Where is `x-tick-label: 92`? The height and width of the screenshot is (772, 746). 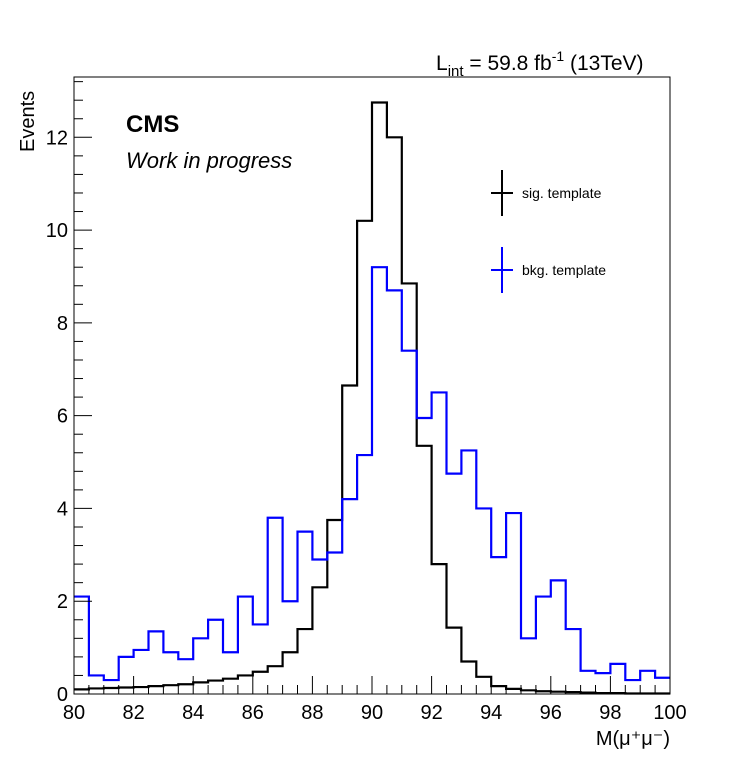 x-tick-label: 92 is located at coordinates (431, 713).